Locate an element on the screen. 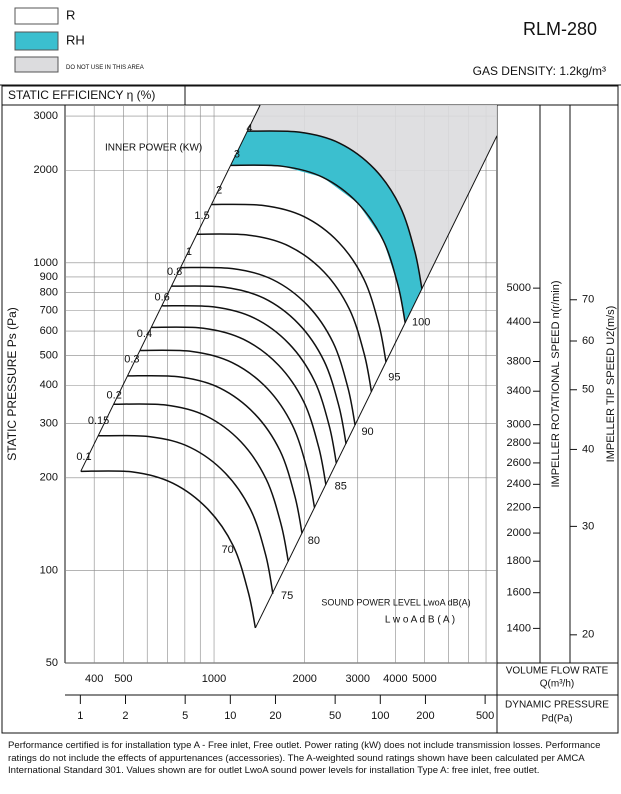  power-label: 0.3 is located at coordinates (131, 359).